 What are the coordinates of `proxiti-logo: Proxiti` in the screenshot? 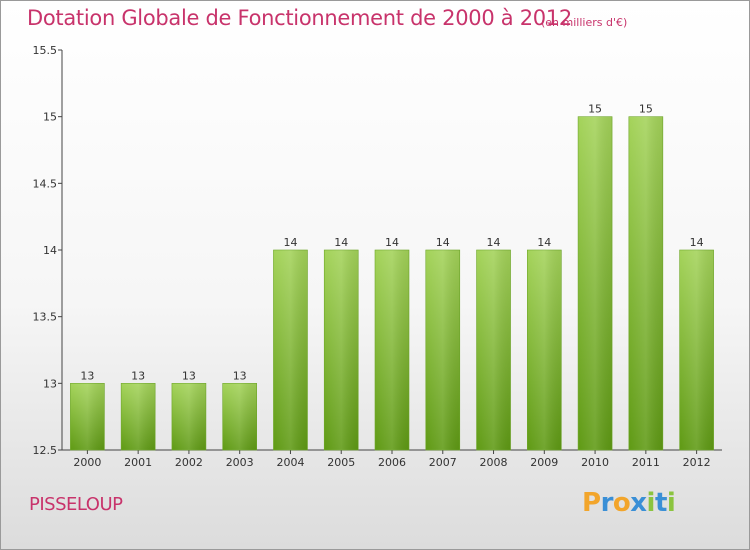 It's located at (629, 503).